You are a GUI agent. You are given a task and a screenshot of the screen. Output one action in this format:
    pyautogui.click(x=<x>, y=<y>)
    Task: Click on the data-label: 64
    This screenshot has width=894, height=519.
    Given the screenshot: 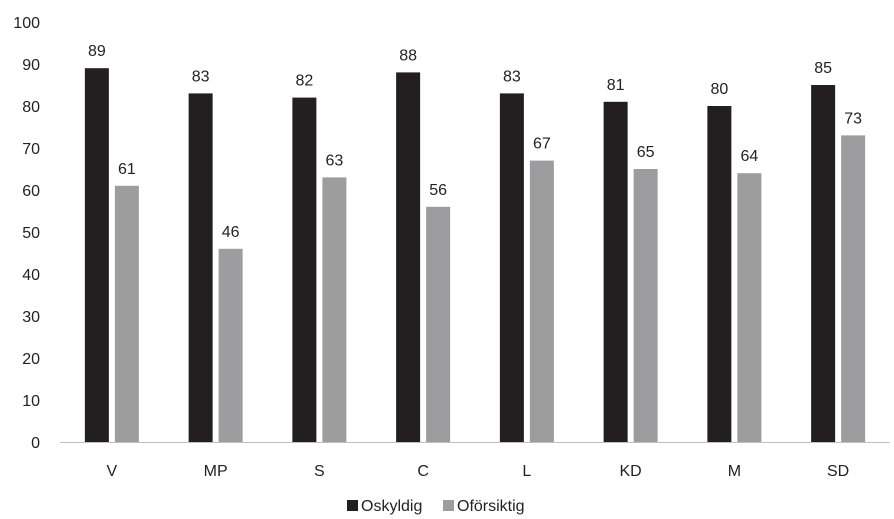 What is the action you would take?
    pyautogui.click(x=749, y=156)
    